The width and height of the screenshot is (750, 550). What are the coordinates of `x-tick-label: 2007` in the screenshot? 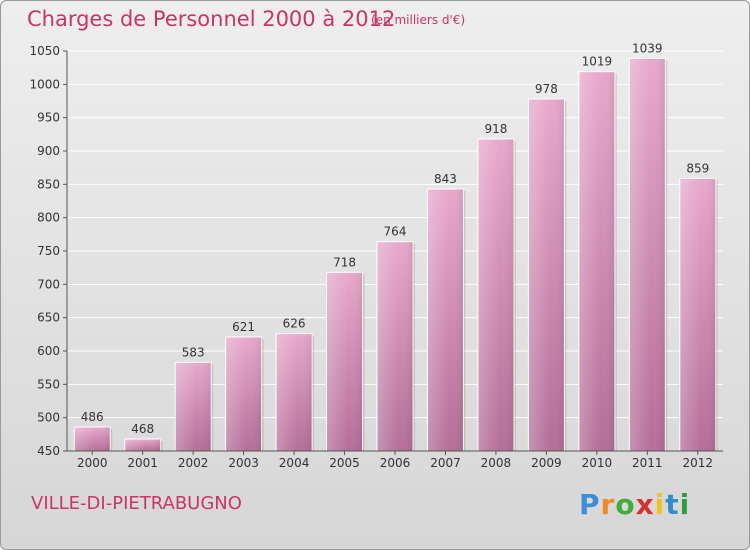 It's located at (445, 463).